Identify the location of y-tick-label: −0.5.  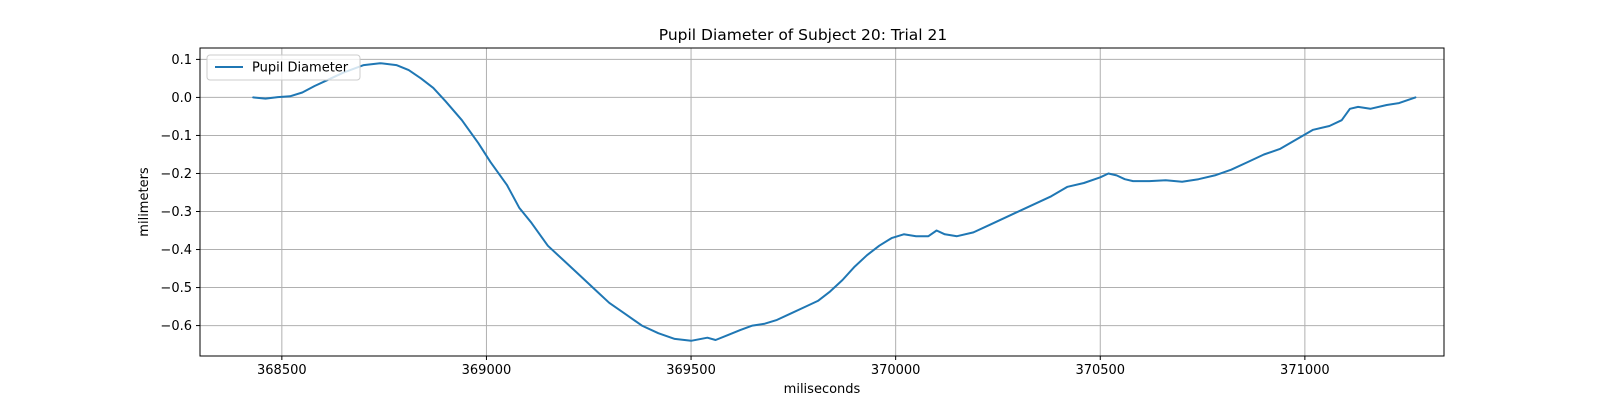
(176, 288).